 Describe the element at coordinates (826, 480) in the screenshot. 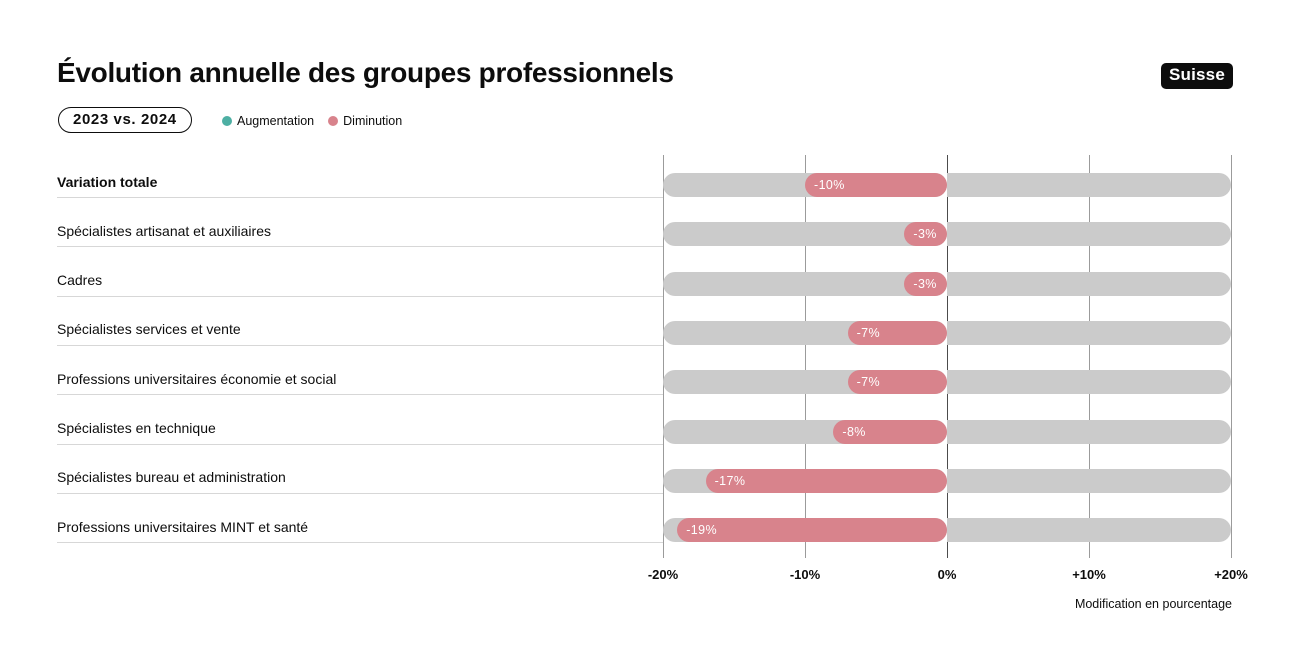

I see `value-bar: -17%` at that location.